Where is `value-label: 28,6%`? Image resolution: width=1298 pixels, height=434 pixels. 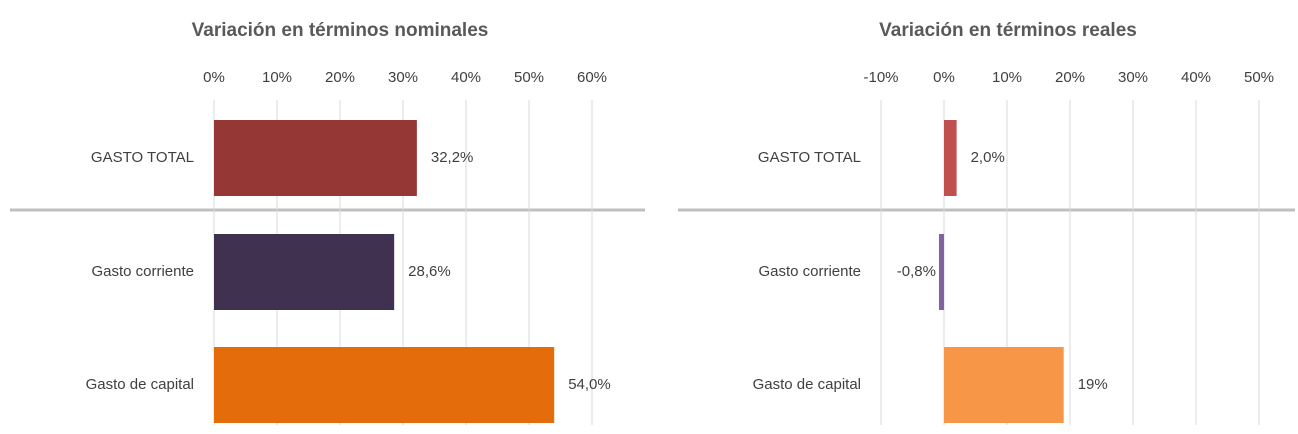 value-label: 28,6% is located at coordinates (429, 271).